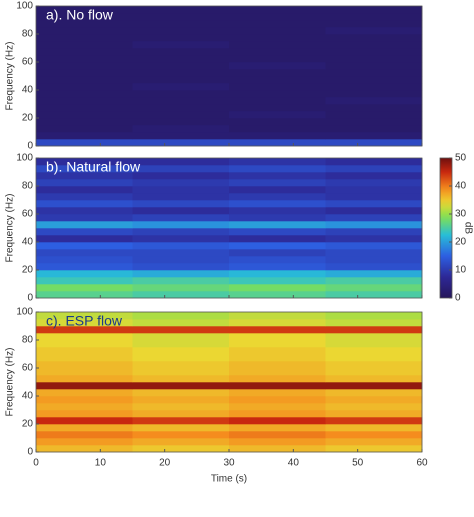 Image resolution: width=474 pixels, height=517 pixels. I want to click on x-tick-label: 30, so click(229, 463).